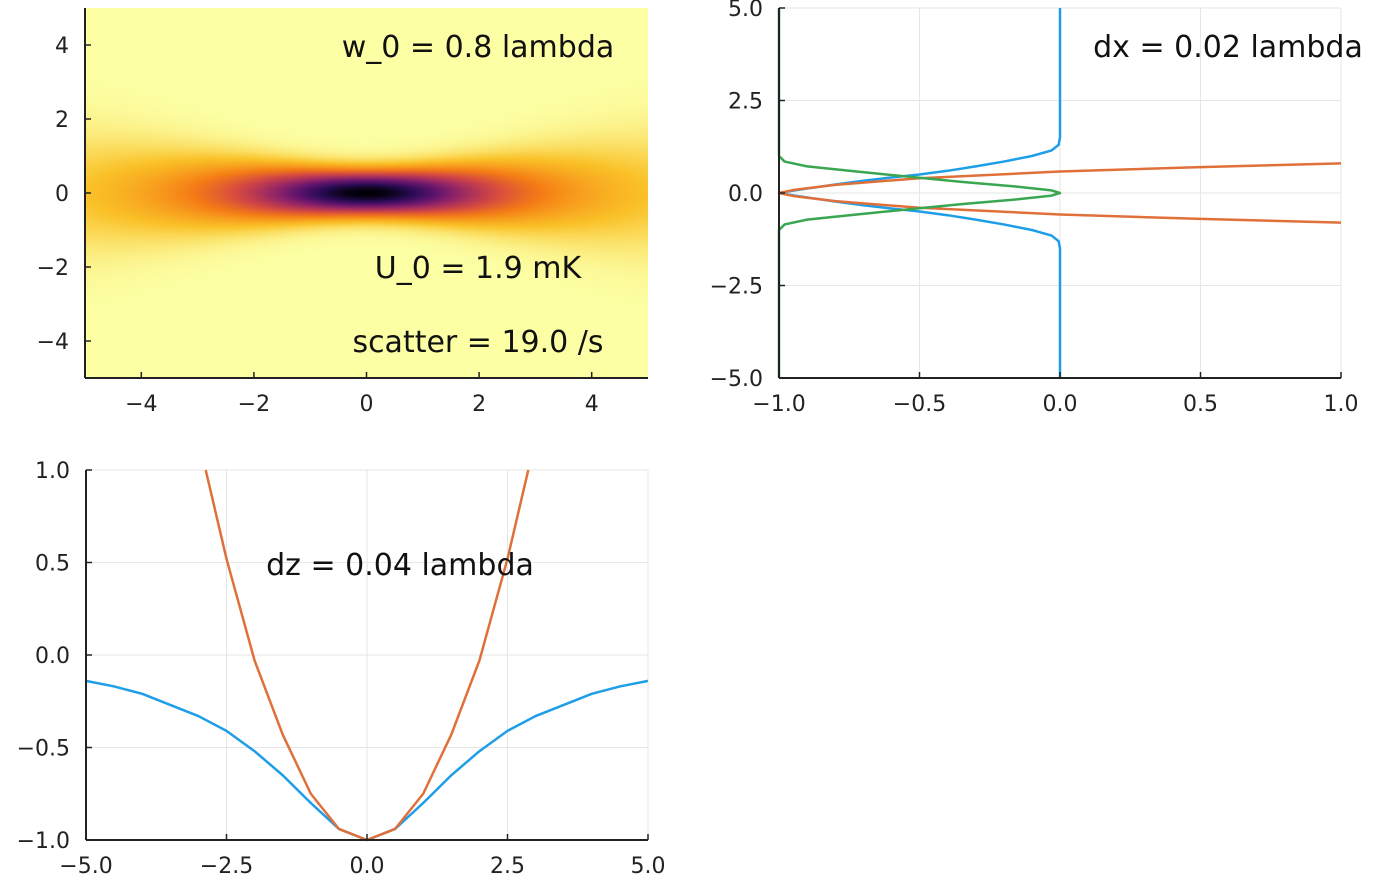  I want to click on x-tick-label: −1.0, so click(778, 404).